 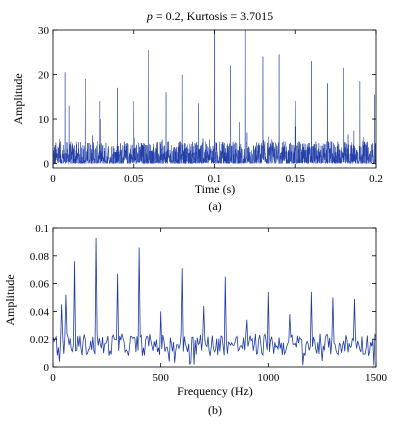 I want to click on a-xtick-label: 0.05, so click(x=134, y=179).